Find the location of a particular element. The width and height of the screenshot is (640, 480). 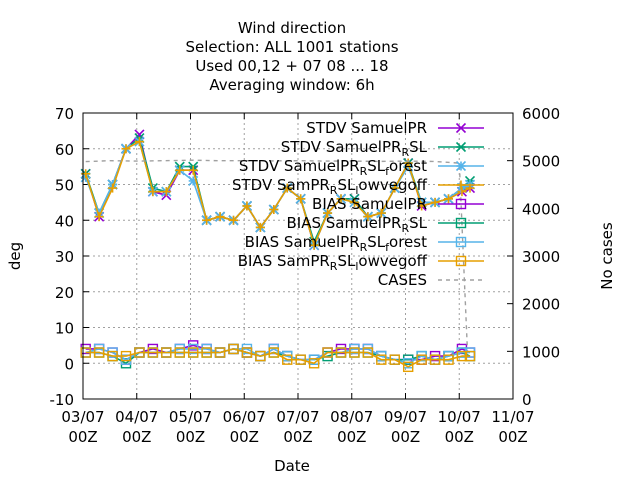

legend-item: STDV SamuelPRRSLforest is located at coordinates (361, 167).